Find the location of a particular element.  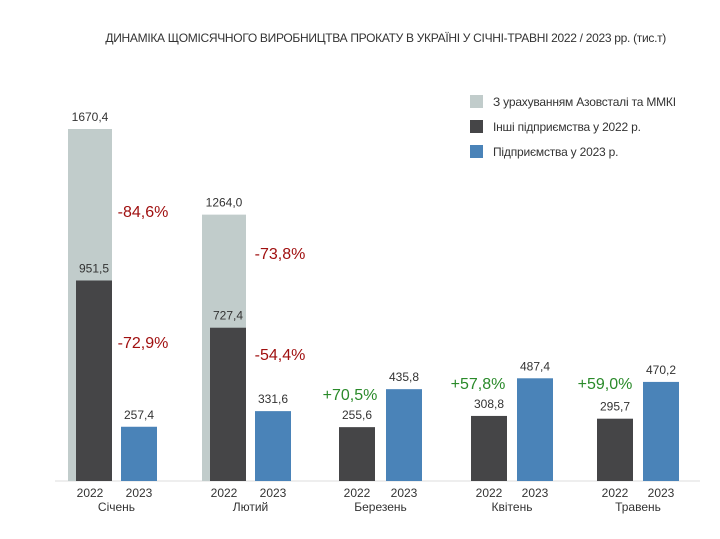

change-annotation: -72,9% is located at coordinates (143, 343).